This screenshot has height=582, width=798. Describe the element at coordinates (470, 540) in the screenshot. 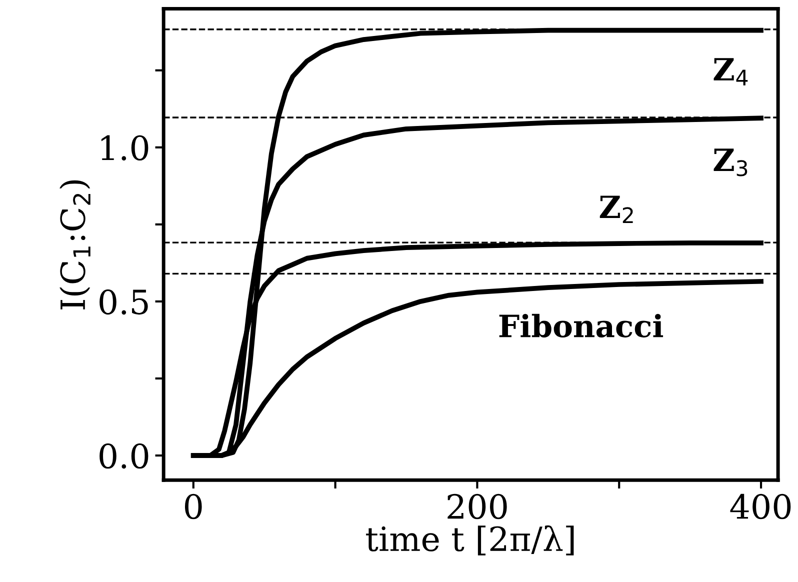

I see `x-axis-title: time t [2π/λ]` at that location.